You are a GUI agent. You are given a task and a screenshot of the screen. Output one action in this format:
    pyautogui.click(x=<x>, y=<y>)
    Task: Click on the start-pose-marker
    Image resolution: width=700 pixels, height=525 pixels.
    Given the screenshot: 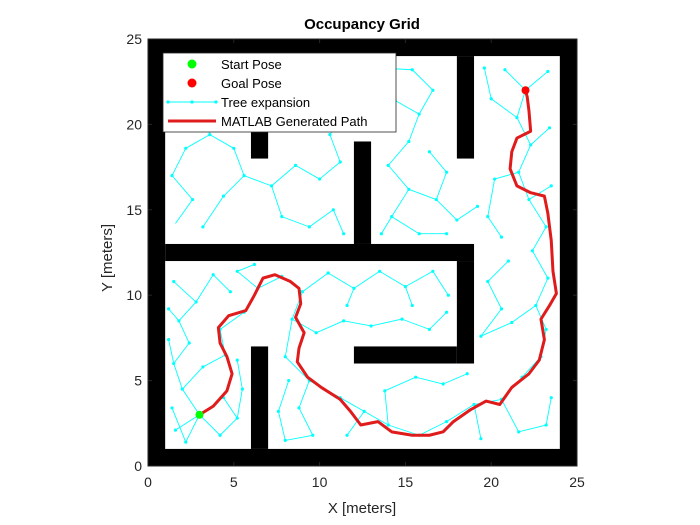 What is the action you would take?
    pyautogui.click(x=199, y=414)
    